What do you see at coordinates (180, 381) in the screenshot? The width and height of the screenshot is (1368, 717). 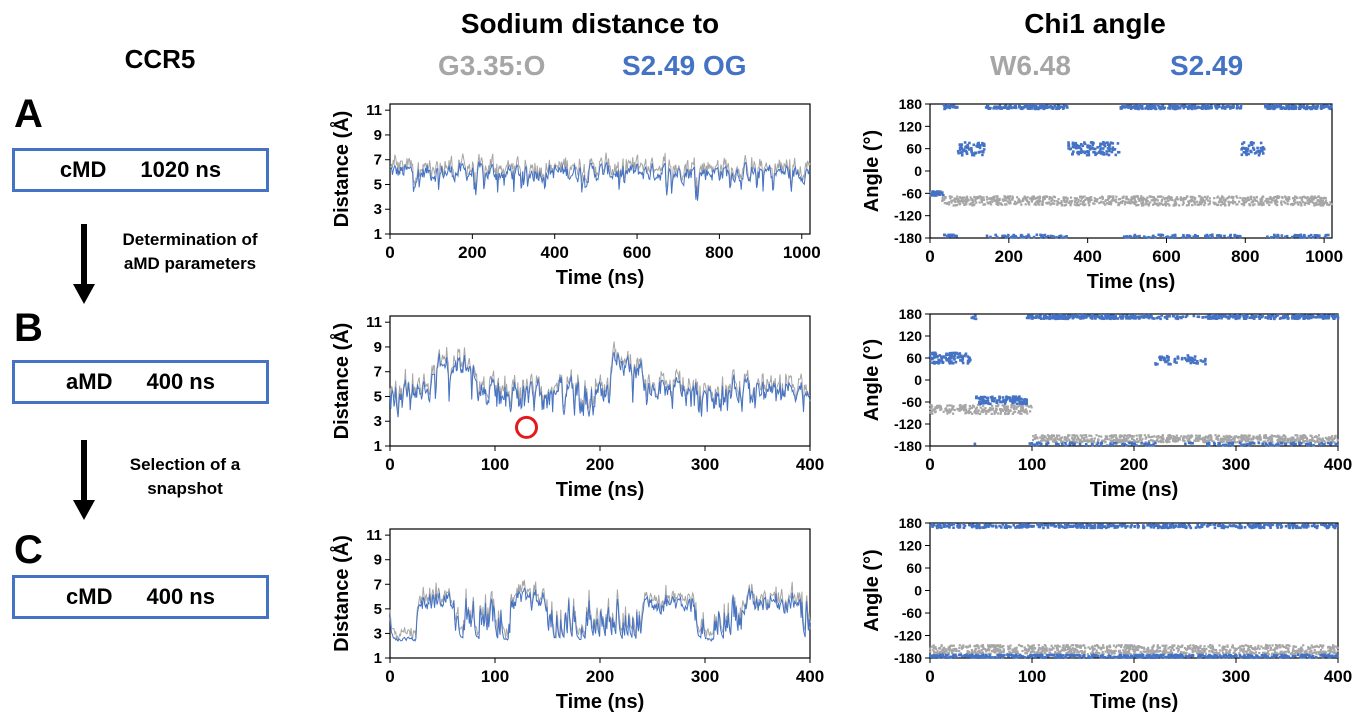 I see `stage-duration: 400 ns` at bounding box center [180, 381].